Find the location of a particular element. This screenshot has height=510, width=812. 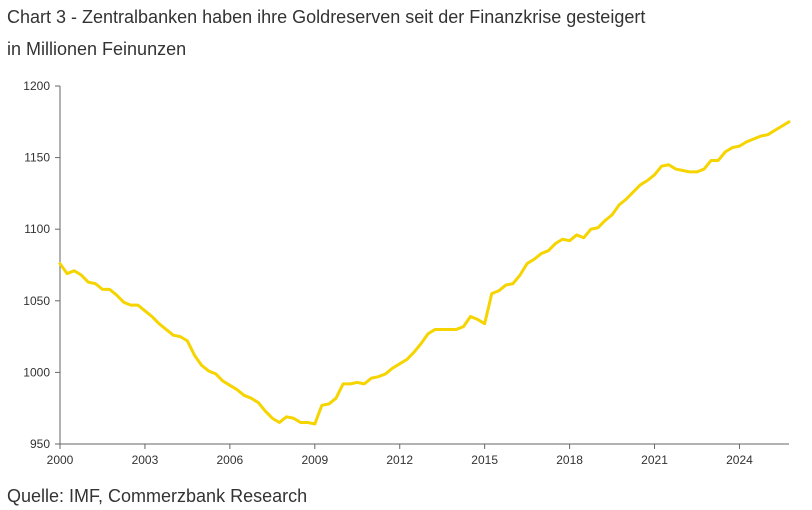

x-tick-label: 2003 is located at coordinates (145, 460).